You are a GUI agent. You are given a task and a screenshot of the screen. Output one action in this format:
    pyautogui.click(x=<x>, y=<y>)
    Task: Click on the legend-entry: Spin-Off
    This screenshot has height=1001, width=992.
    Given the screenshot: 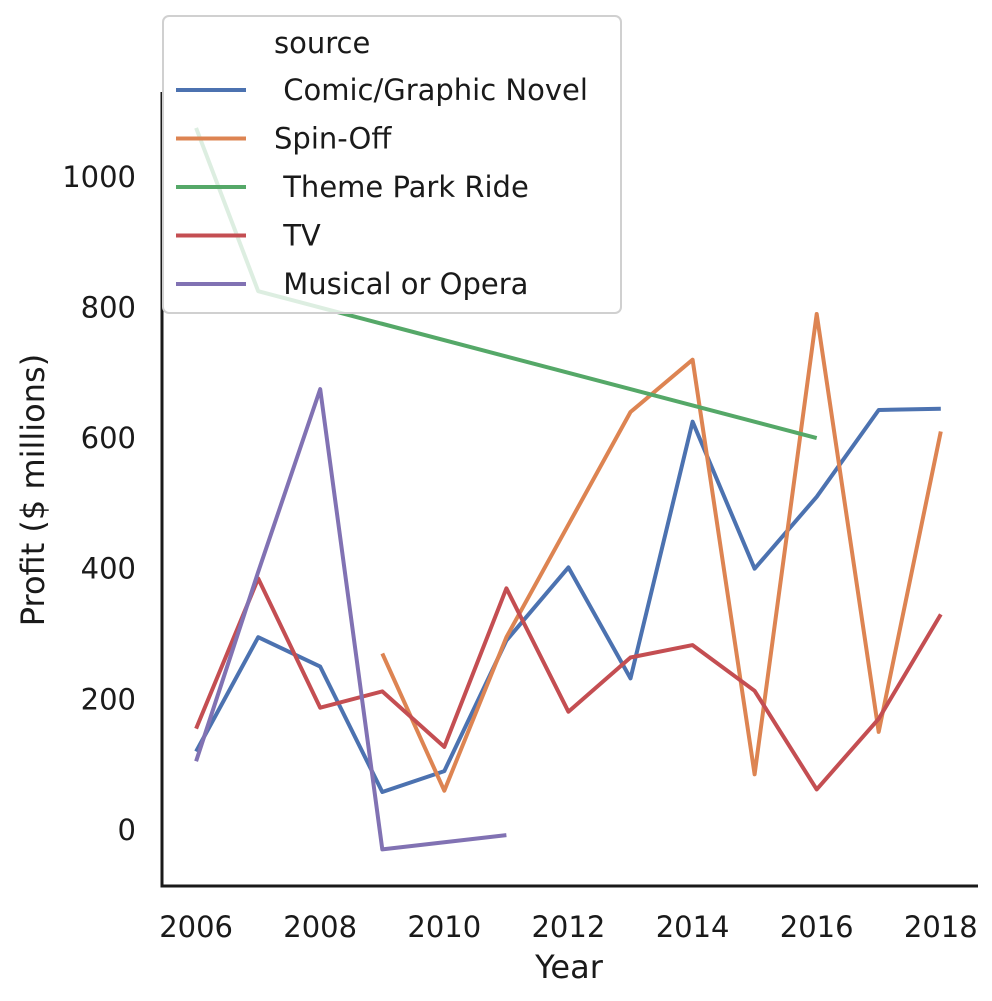 What is the action you would take?
    pyautogui.click(x=284, y=139)
    